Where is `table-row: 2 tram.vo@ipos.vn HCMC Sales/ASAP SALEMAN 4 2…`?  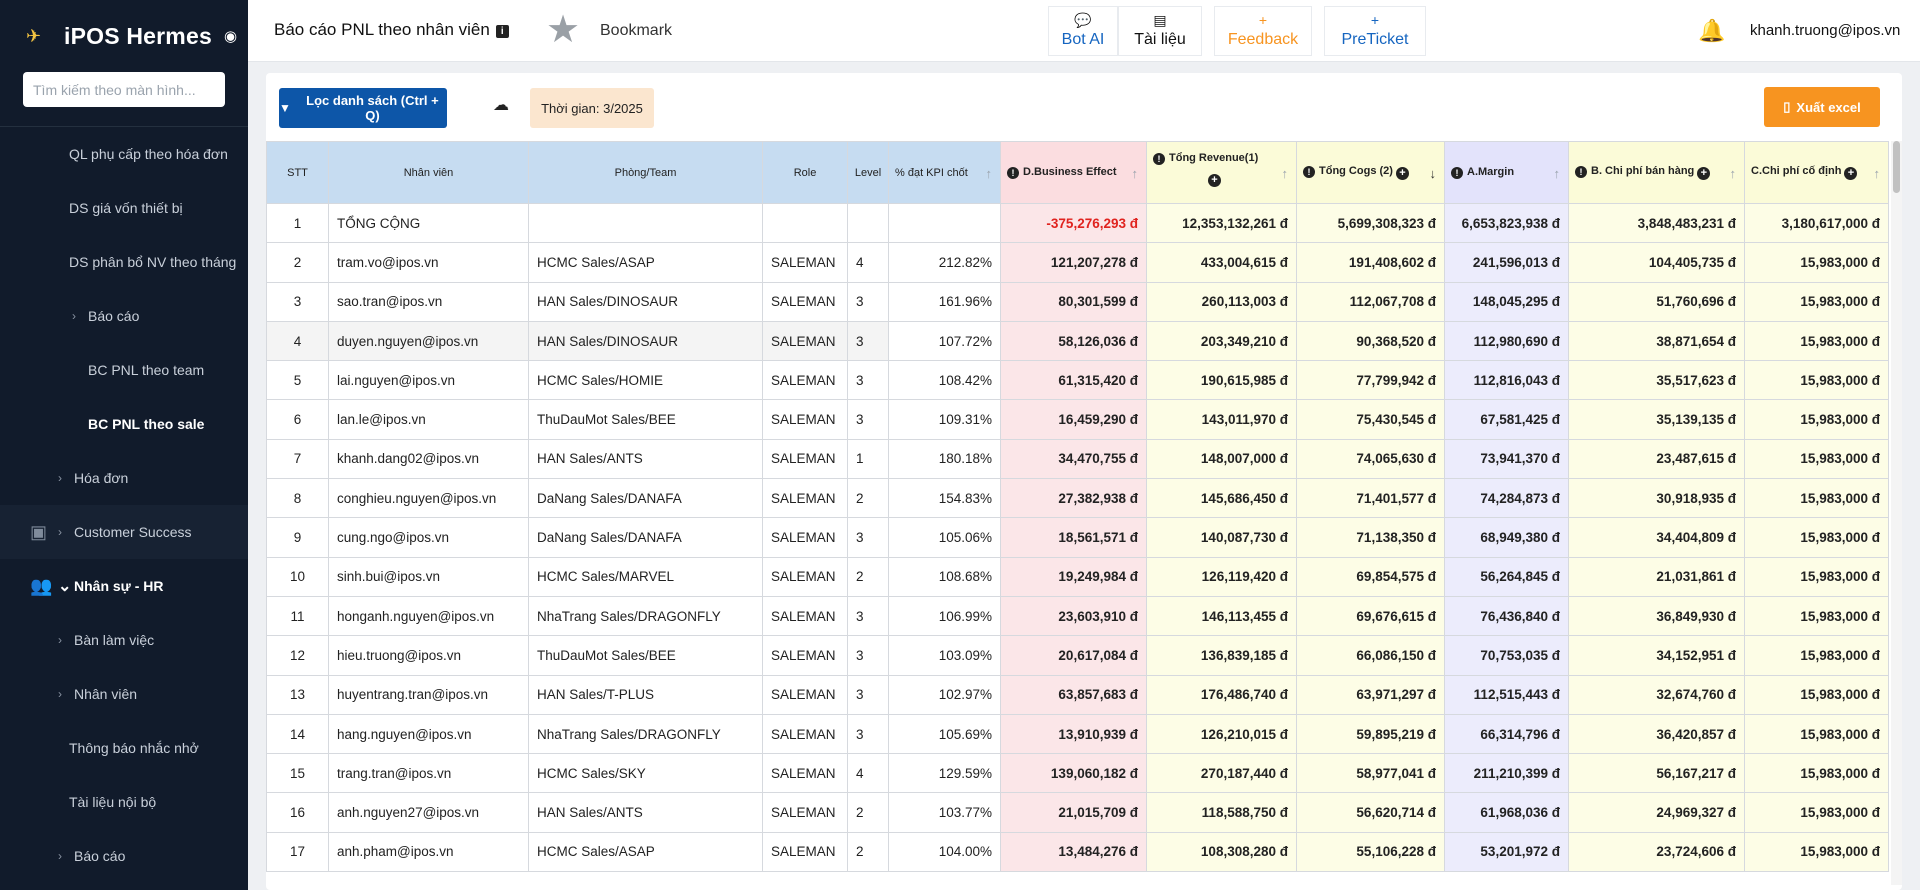
table-row: 2 tram.vo@ipos.vn HCMC Sales/ASAP SALEMAN 4 2… is located at coordinates (1077, 262).